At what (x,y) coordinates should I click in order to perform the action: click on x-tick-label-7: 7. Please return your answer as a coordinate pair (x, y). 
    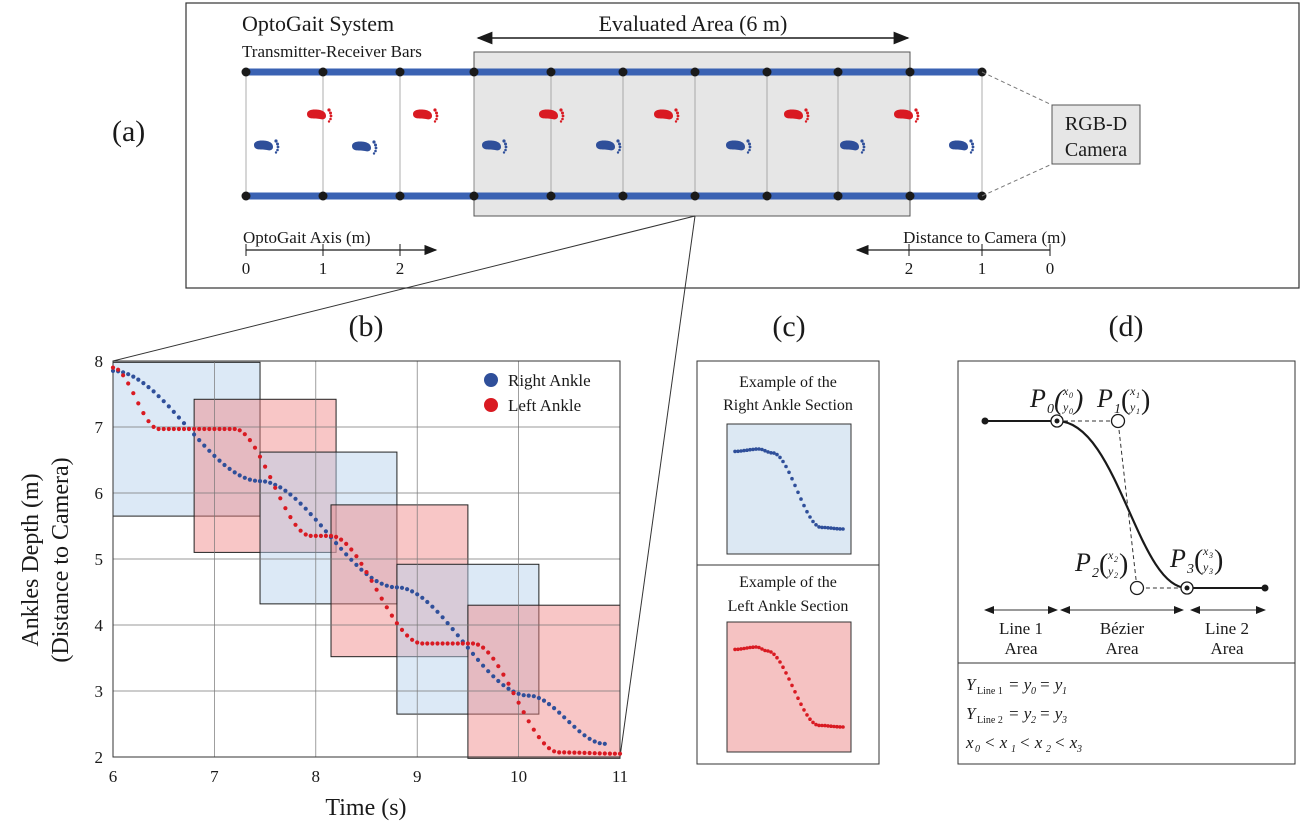
    Looking at the image, I should click on (214, 776).